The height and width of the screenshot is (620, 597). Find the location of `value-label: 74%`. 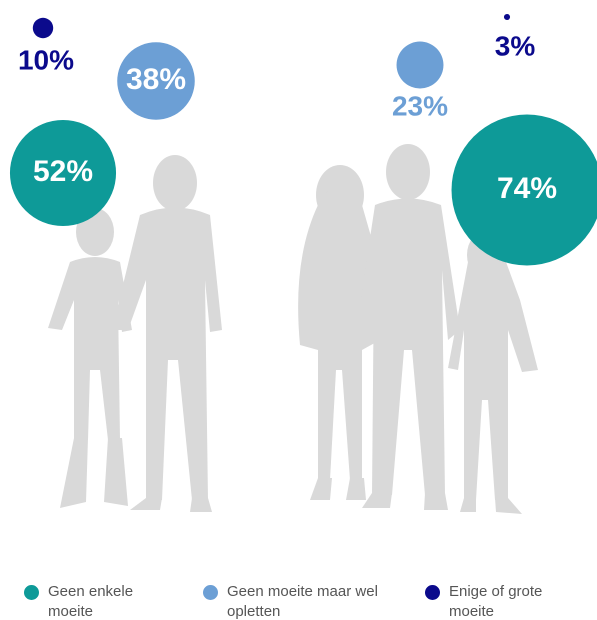

value-label: 74% is located at coordinates (527, 188).